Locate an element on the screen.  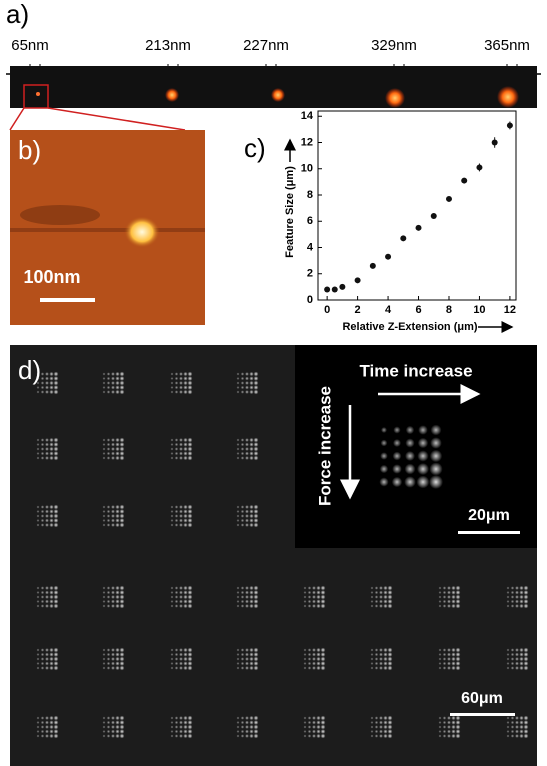
y-tick-label: 12 is located at coordinates (307, 142).